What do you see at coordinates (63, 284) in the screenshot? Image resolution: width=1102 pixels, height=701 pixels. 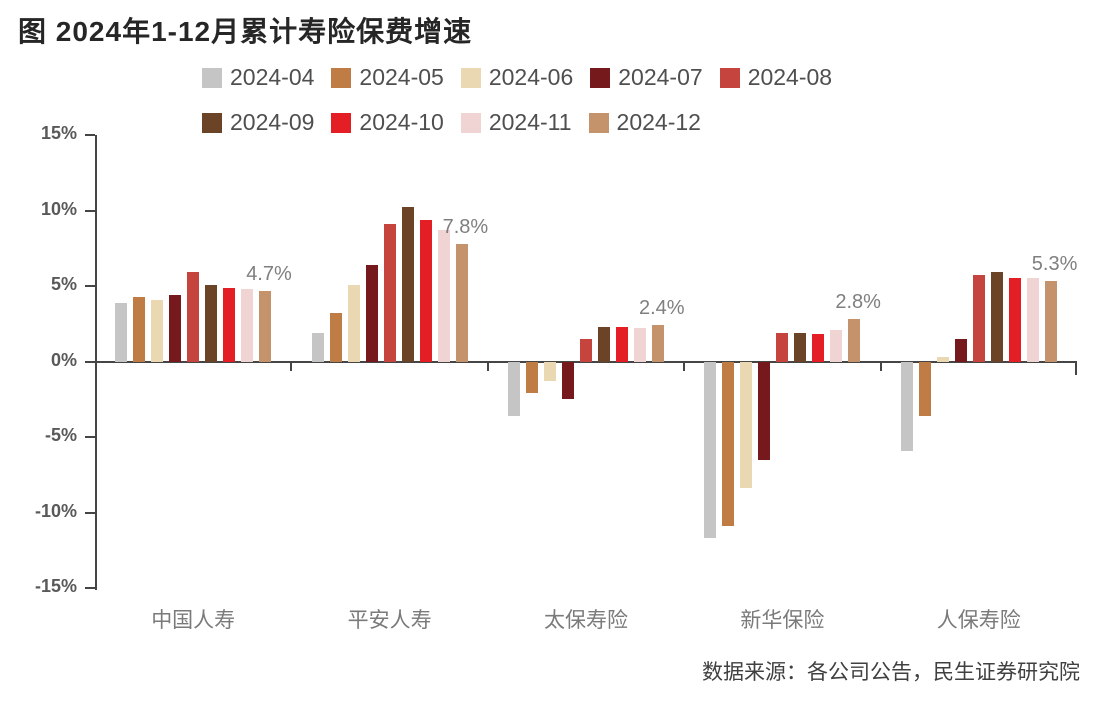 I see `y-axis-tick-label: 5%` at bounding box center [63, 284].